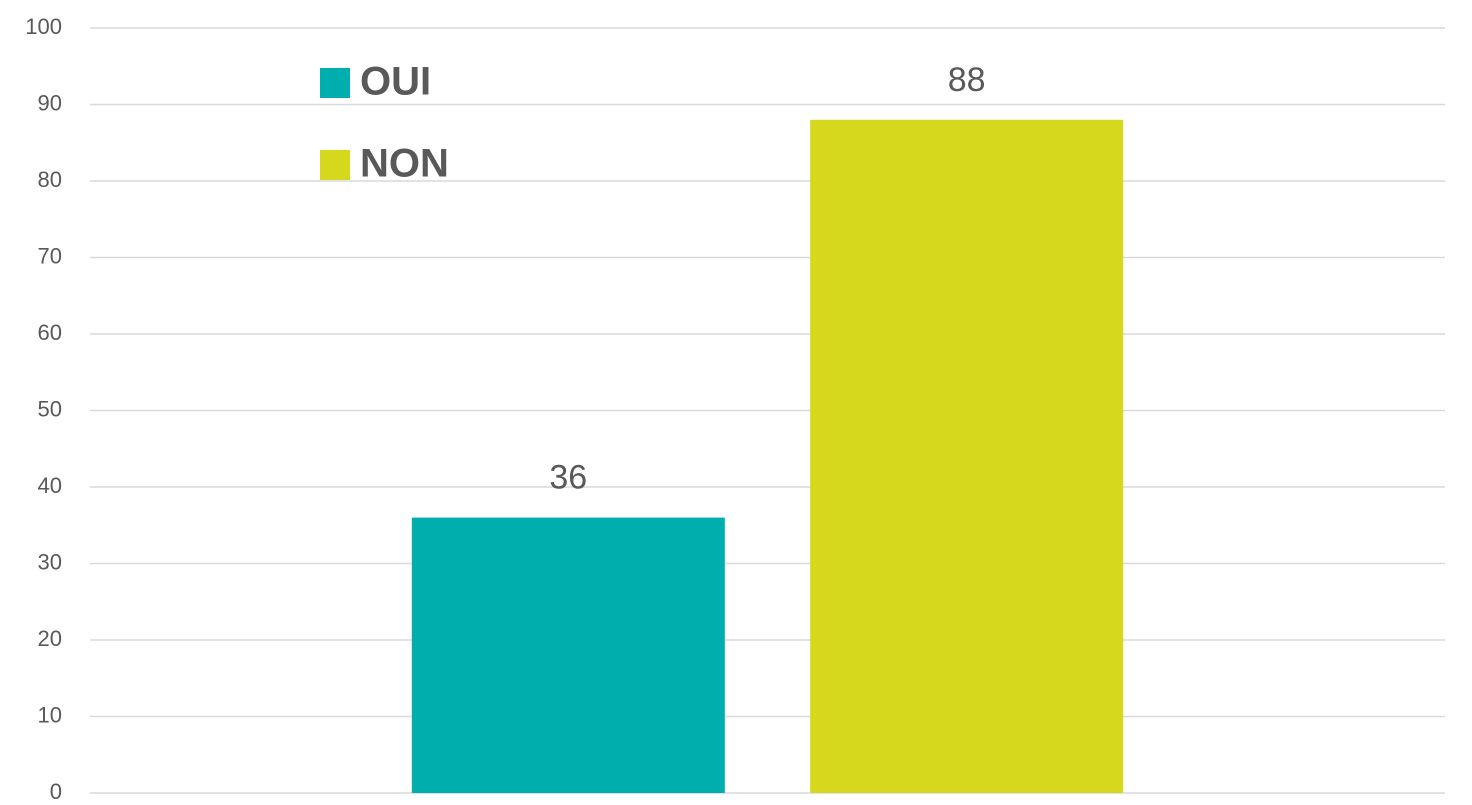 Image resolution: width=1472 pixels, height=805 pixels. What do you see at coordinates (50, 714) in the screenshot?
I see `y-tick-label: 10` at bounding box center [50, 714].